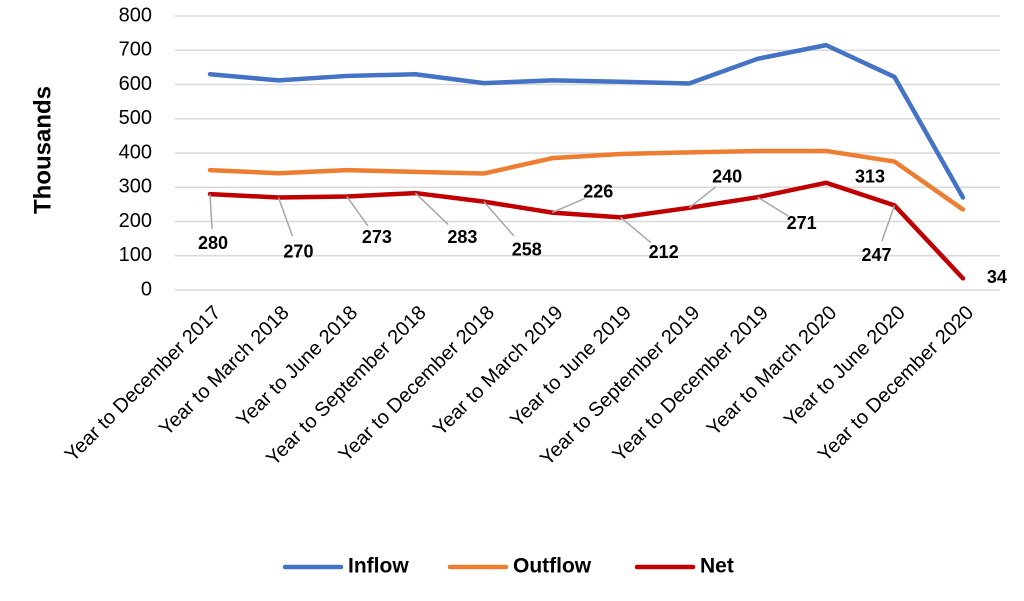 This screenshot has width=1024, height=601. What do you see at coordinates (135, 118) in the screenshot?
I see `y-tick-label: 500` at bounding box center [135, 118].